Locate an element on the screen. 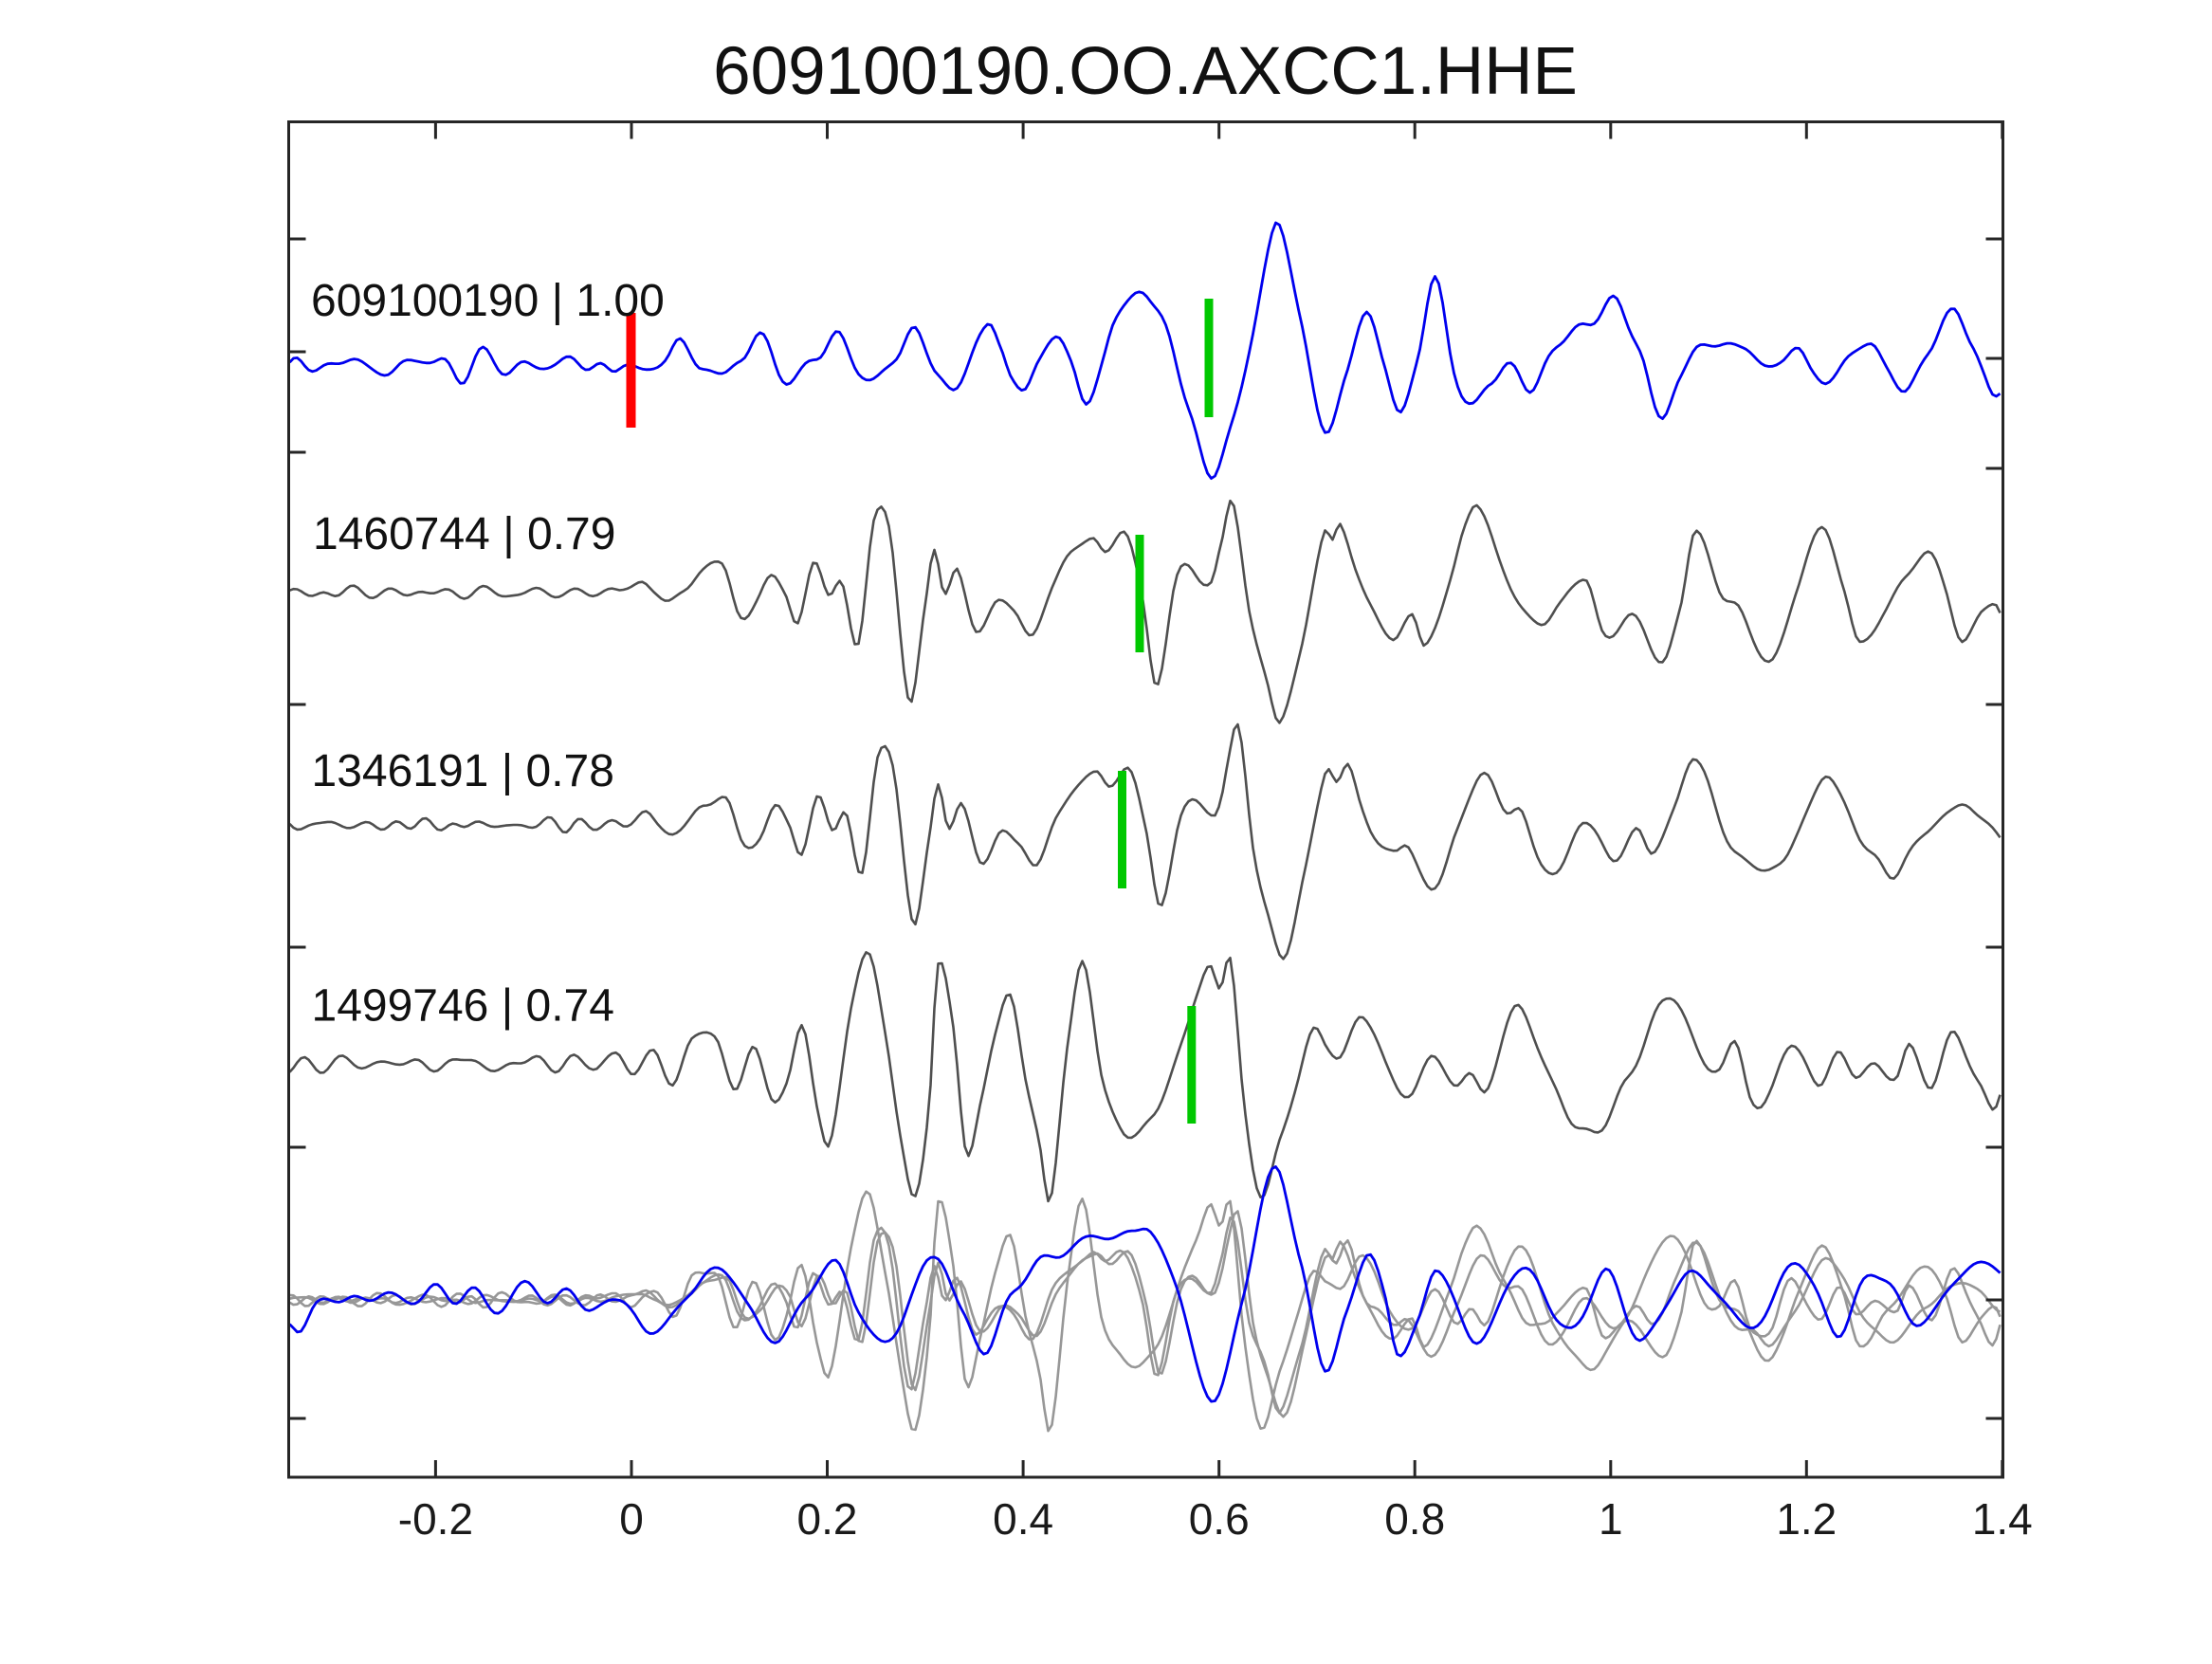 Image resolution: width=2212 pixels, height=1664 pixels. svg-text: 0.8 is located at coordinates (1414, 1519).